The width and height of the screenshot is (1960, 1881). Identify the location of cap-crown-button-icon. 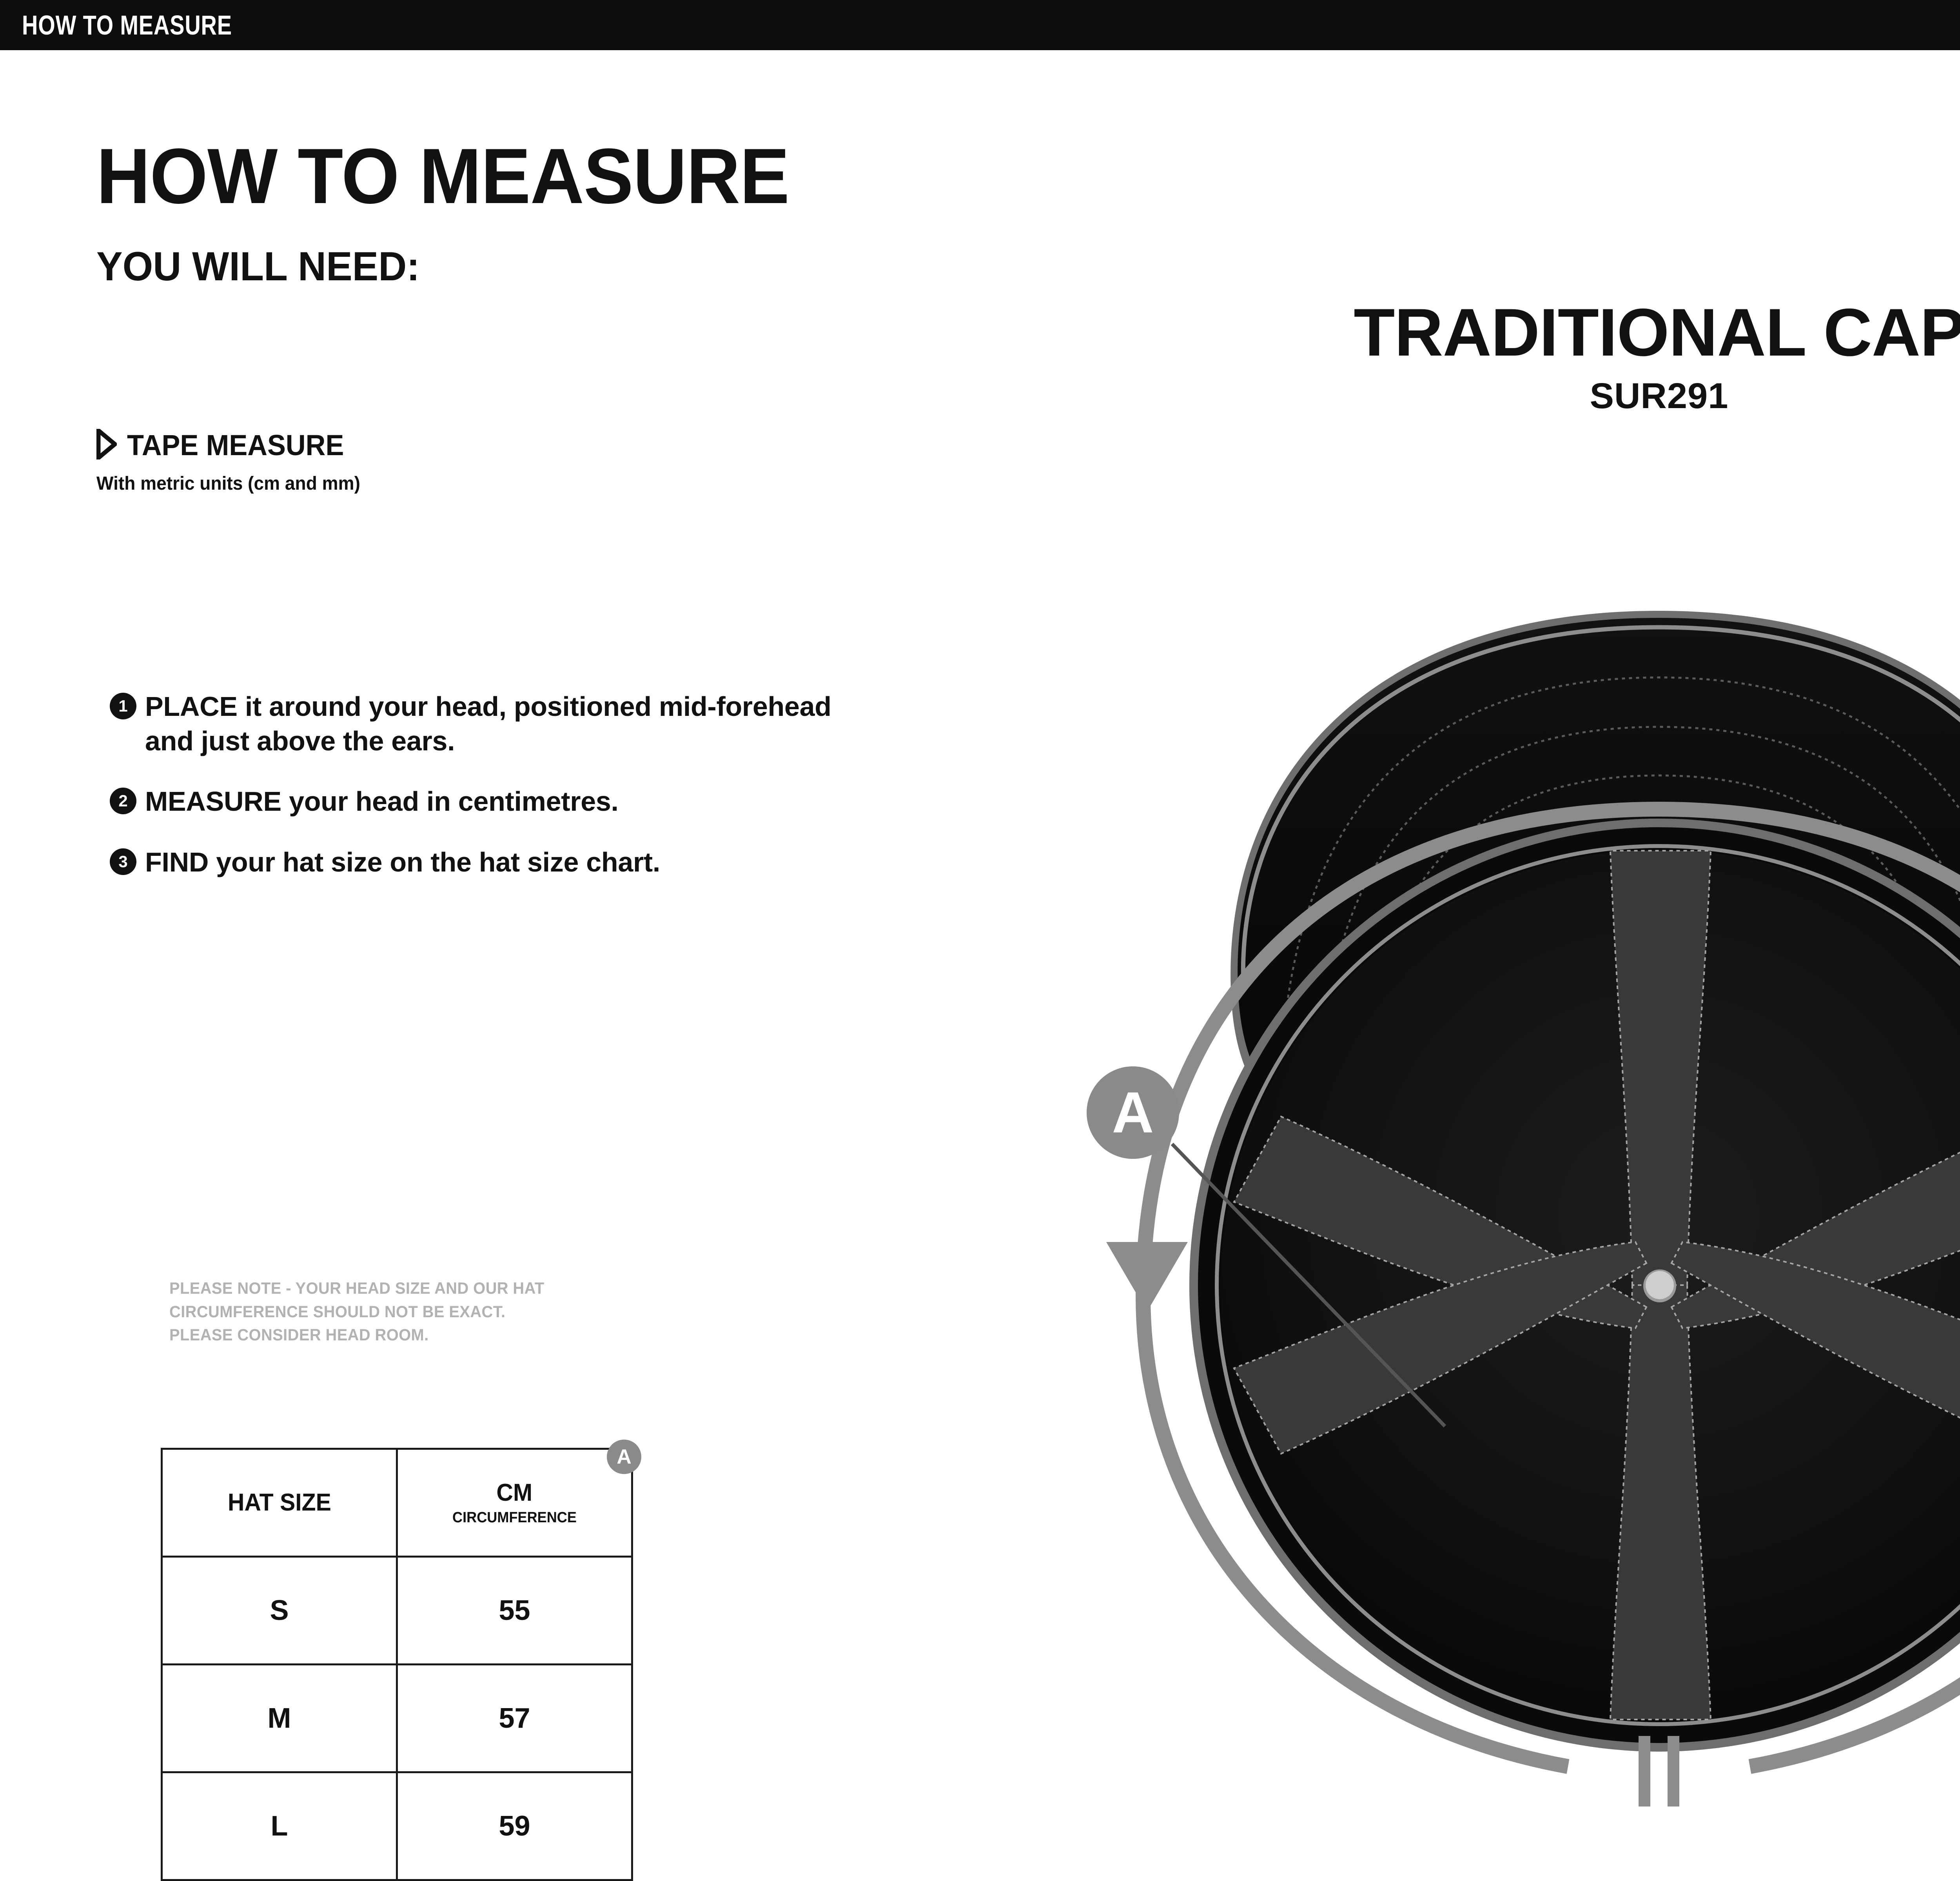
(1659, 1285).